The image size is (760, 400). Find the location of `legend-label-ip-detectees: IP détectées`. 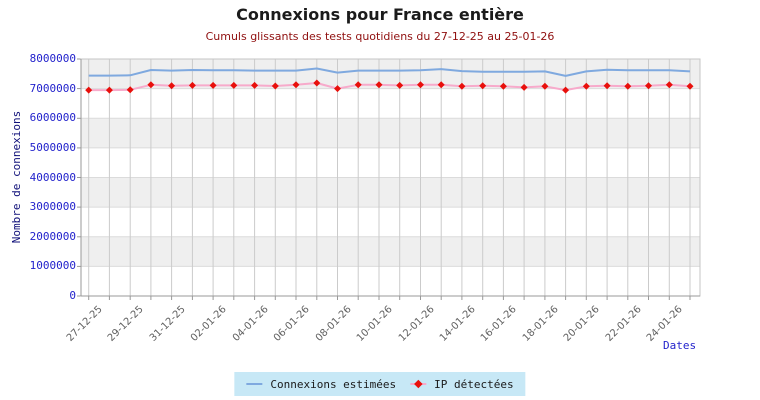

legend-label-ip-detectees: IP détectées is located at coordinates (474, 384).